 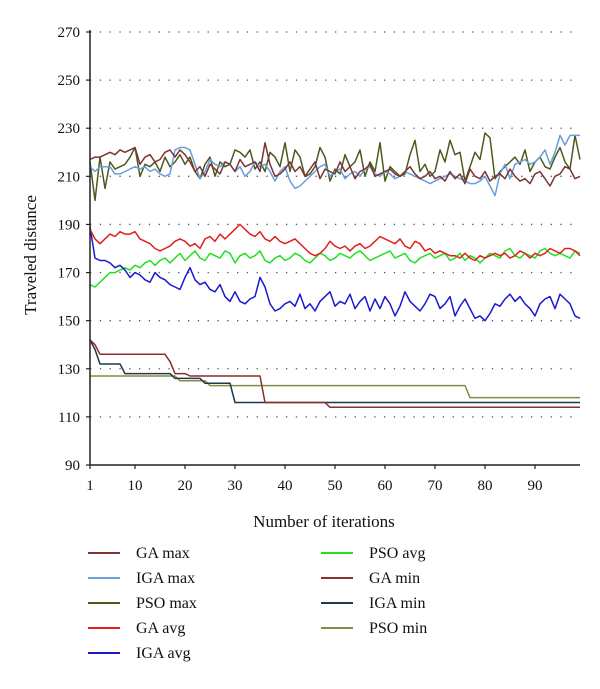 I want to click on y-tick-label: 250, so click(x=69, y=81).